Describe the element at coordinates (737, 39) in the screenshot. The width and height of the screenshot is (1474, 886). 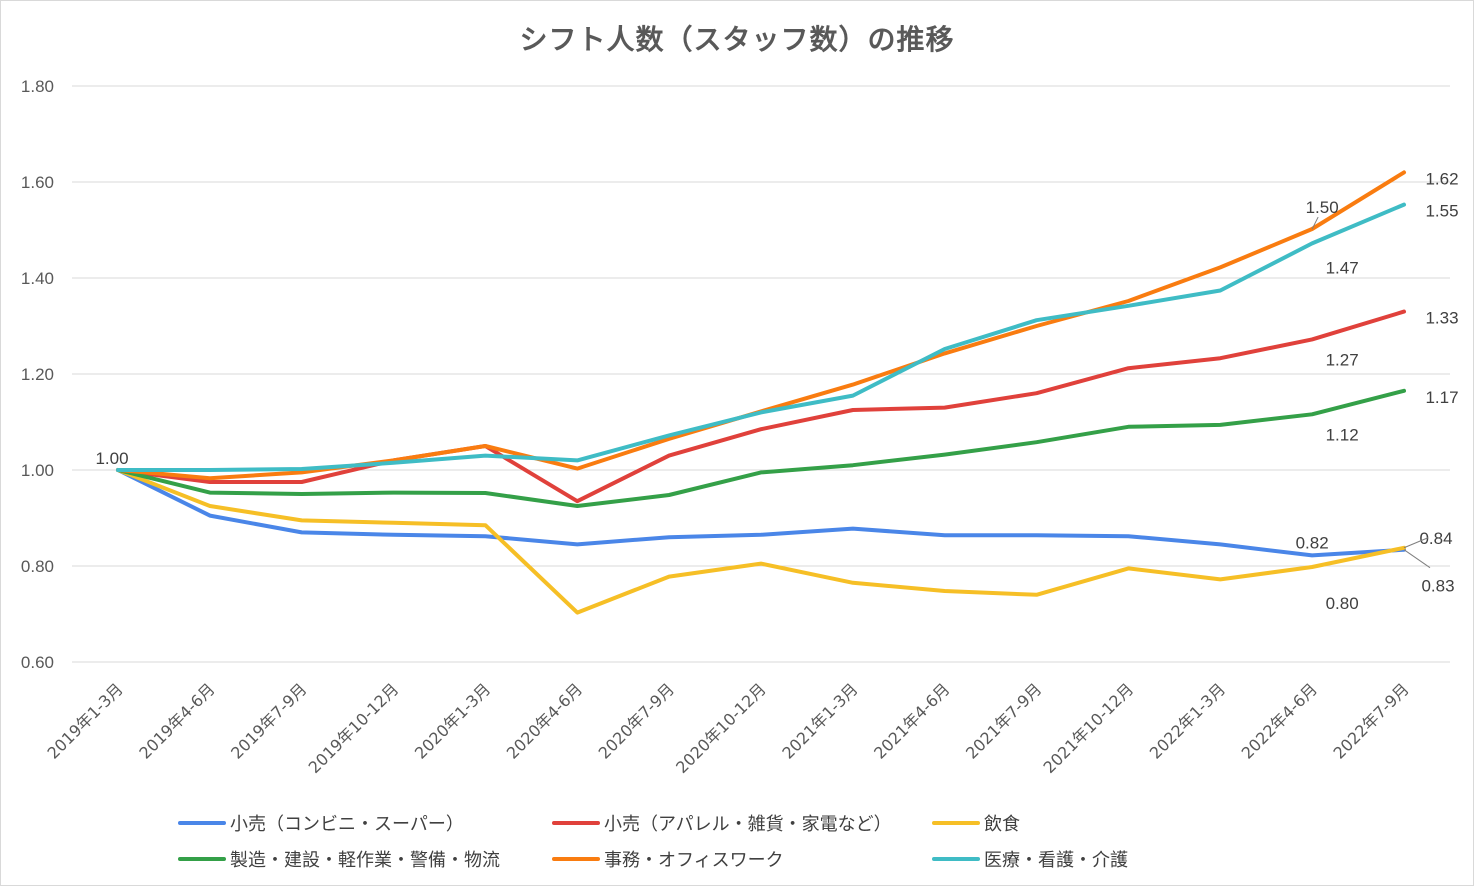
I see `chart-title: シフト人数（スタッフ数）の推移` at that location.